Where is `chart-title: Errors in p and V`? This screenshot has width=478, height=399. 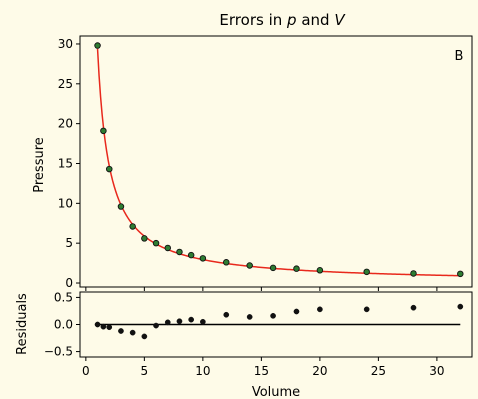
chart-title: Errors in p and V is located at coordinates (282, 20).